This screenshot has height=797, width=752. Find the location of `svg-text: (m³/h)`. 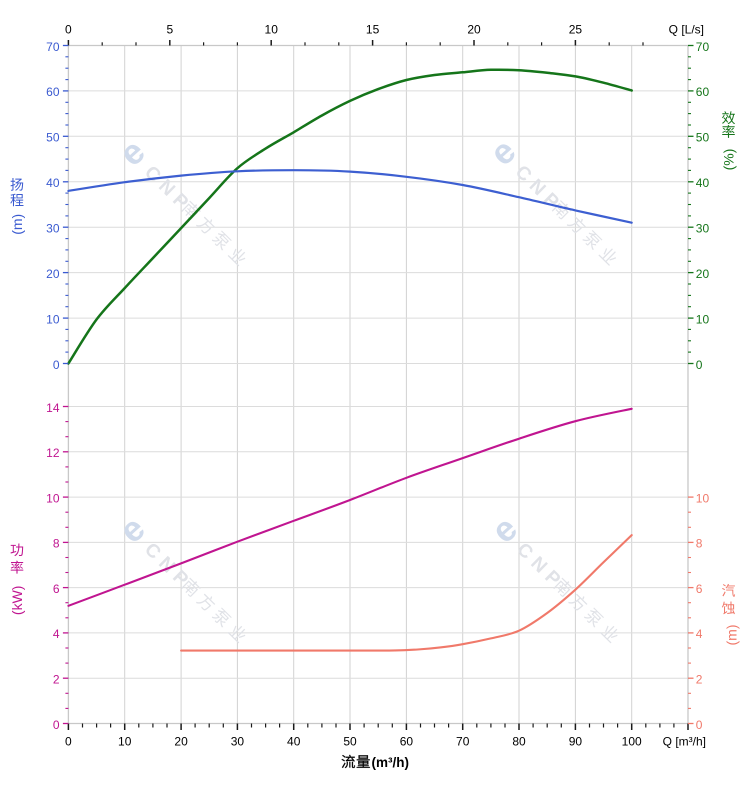

svg-text: (m³/h) is located at coordinates (391, 762).